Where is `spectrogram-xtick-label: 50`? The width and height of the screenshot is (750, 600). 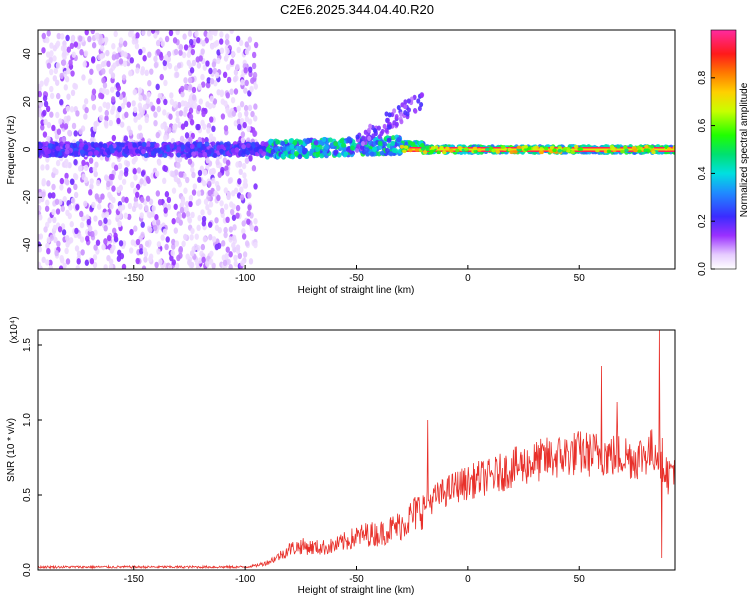
spectrogram-xtick-label: 50 is located at coordinates (580, 278).